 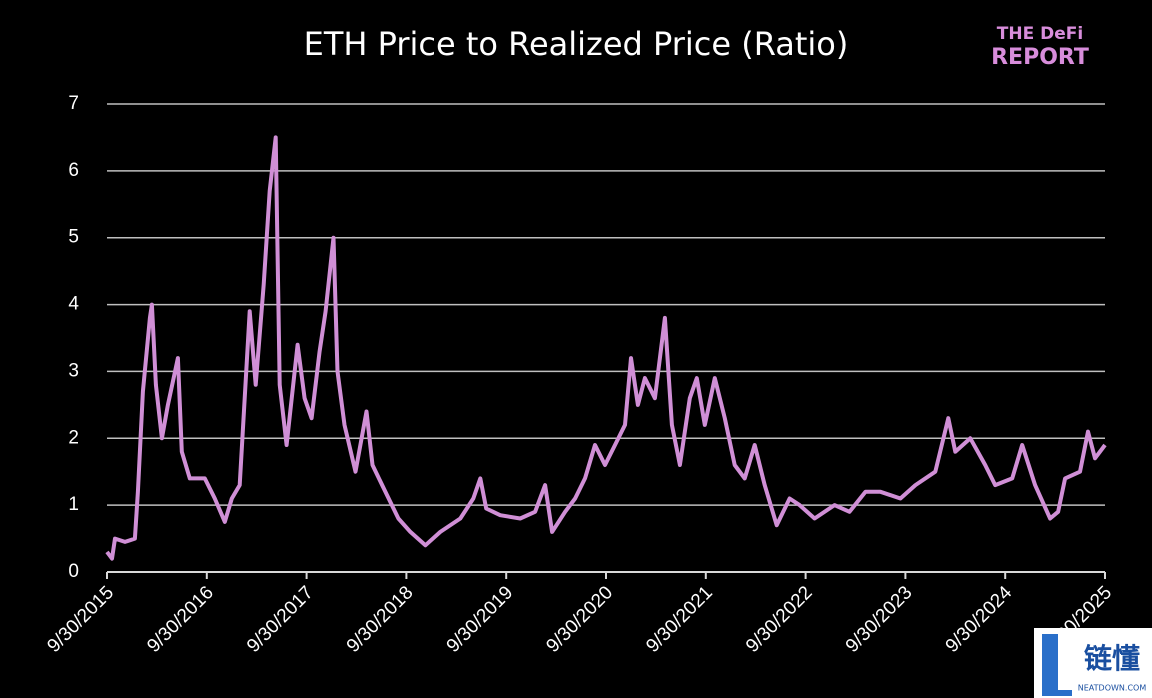 I want to click on x-tick-label: 9/30/2024, so click(x=979, y=619).